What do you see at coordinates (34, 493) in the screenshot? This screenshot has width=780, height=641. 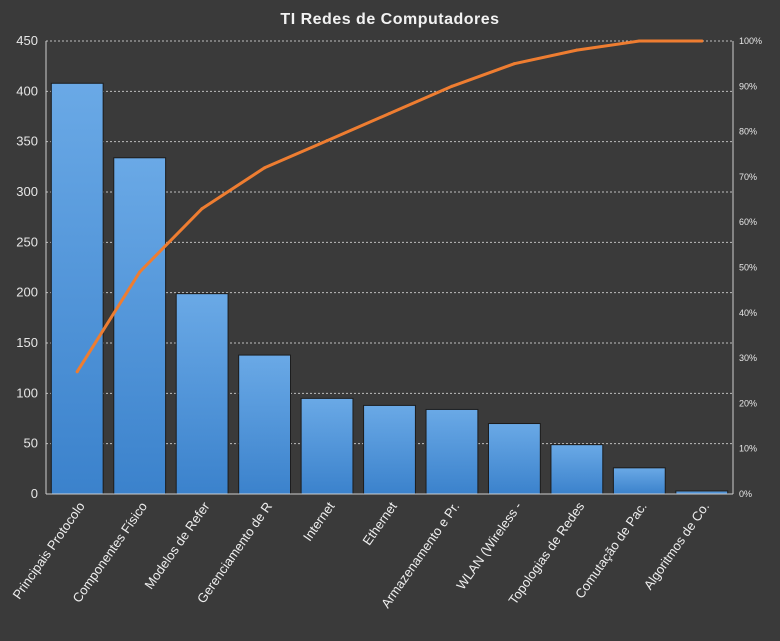 I see `y-tick-label: 0` at bounding box center [34, 493].